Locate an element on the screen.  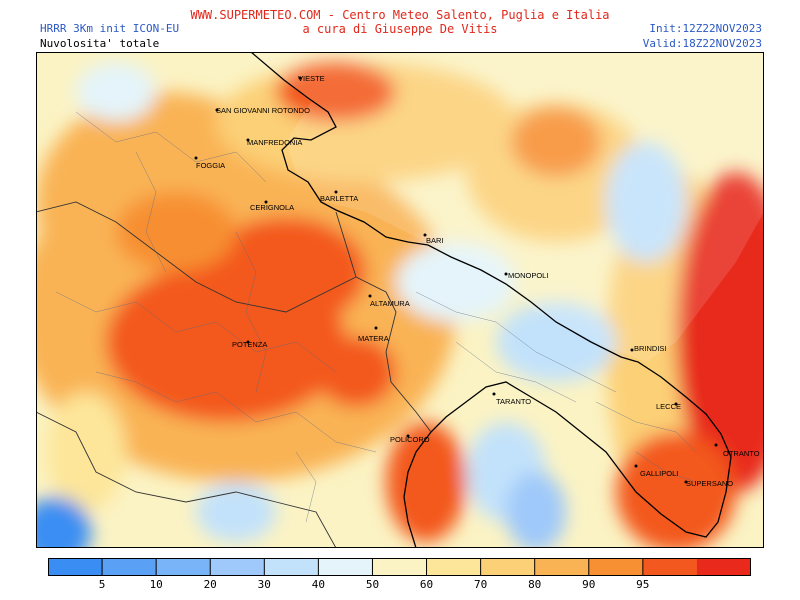
city-barletta: BARLETTA is located at coordinates (339, 196).